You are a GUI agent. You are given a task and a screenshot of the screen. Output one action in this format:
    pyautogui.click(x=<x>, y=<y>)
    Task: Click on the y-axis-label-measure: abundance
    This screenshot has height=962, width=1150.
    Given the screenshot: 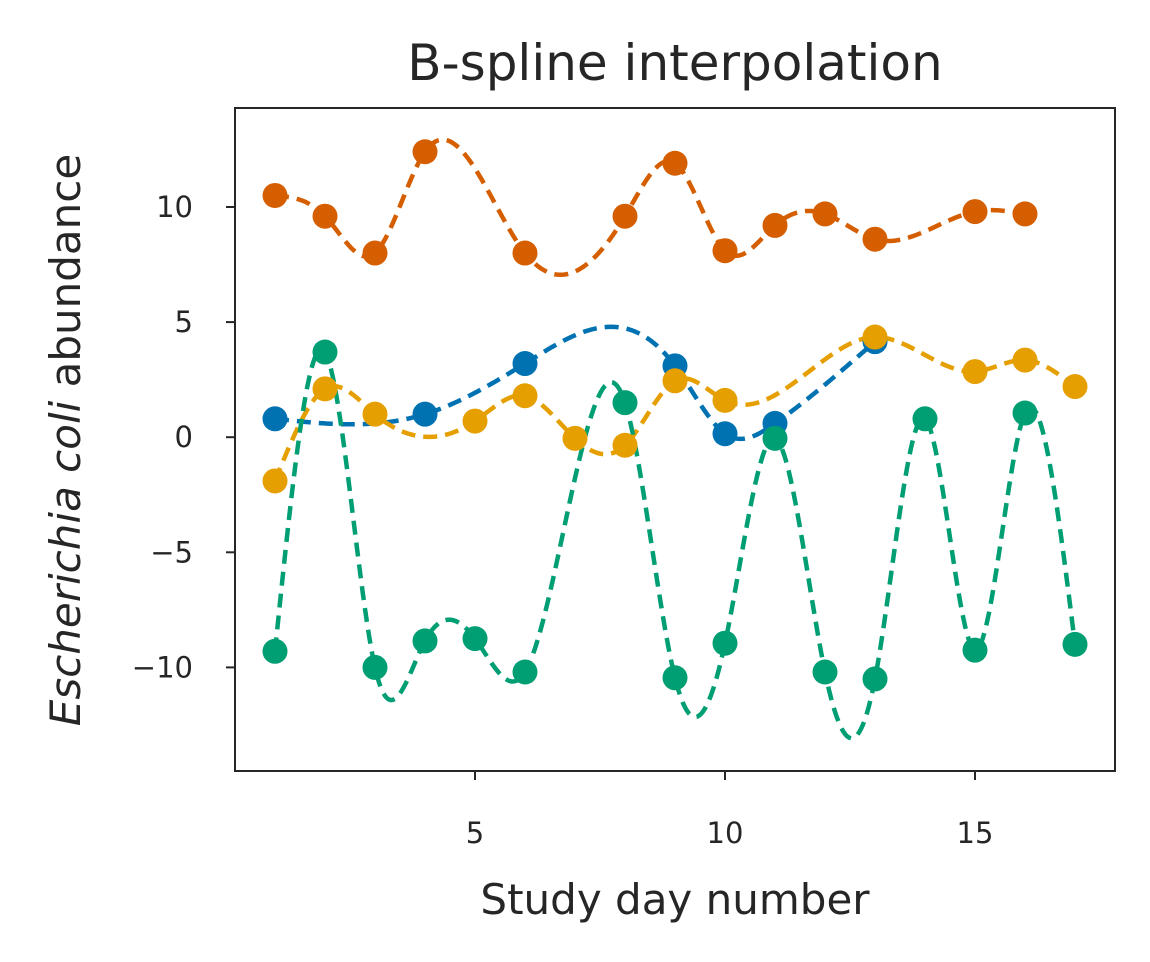 What is the action you would take?
    pyautogui.click(x=65, y=277)
    